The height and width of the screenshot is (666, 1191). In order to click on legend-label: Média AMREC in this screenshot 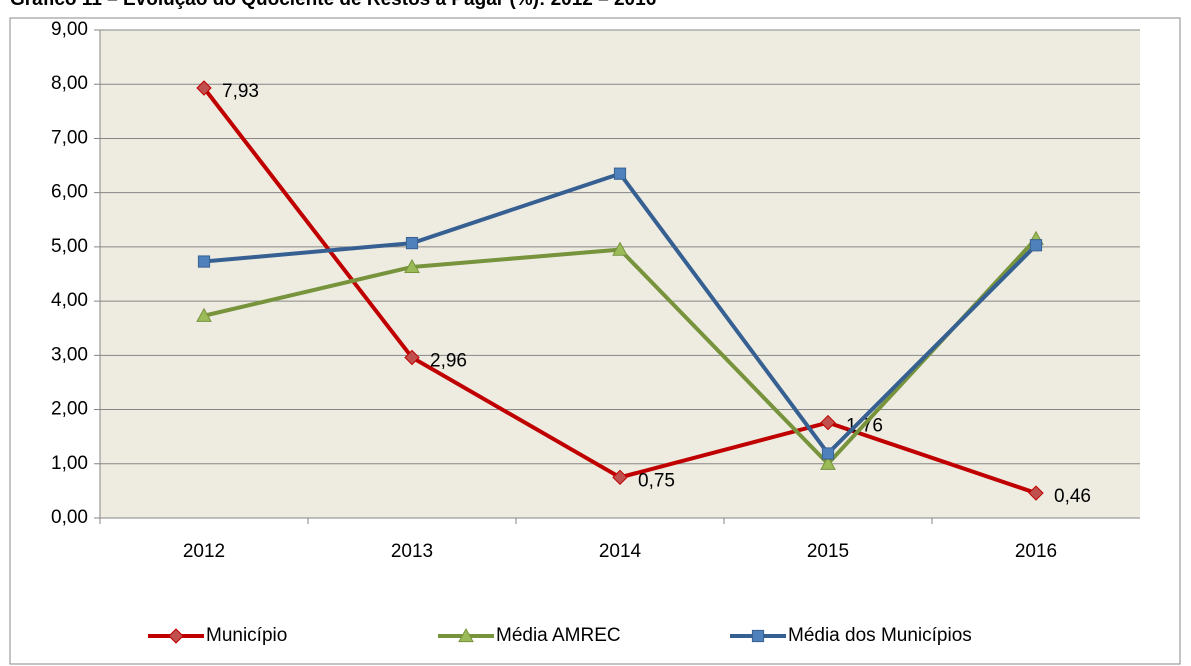, I will do `click(558, 635)`.